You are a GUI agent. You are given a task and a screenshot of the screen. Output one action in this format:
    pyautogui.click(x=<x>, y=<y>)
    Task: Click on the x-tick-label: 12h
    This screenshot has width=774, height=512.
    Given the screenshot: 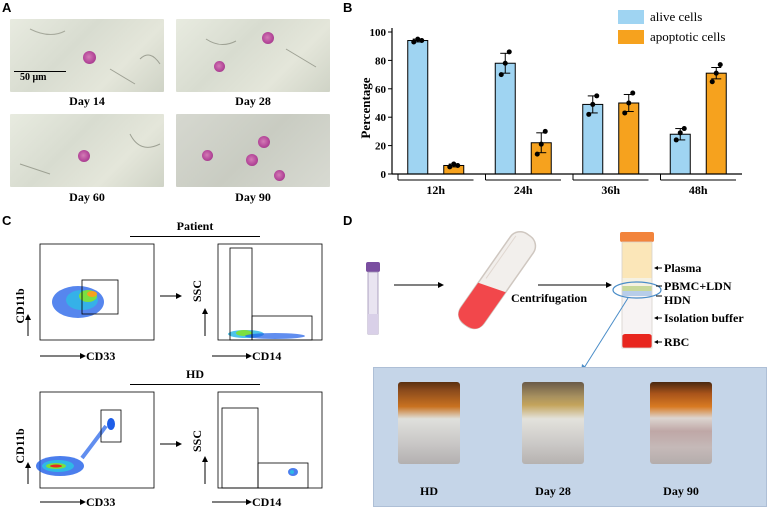 What is the action you would take?
    pyautogui.click(x=435, y=190)
    